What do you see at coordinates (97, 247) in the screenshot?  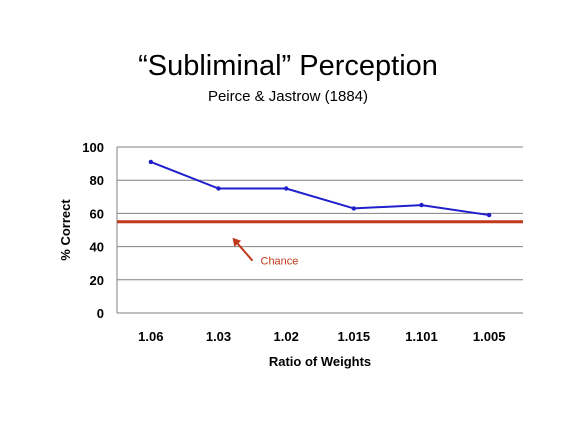 I see `y-tick-label-40: 40` at bounding box center [97, 247].